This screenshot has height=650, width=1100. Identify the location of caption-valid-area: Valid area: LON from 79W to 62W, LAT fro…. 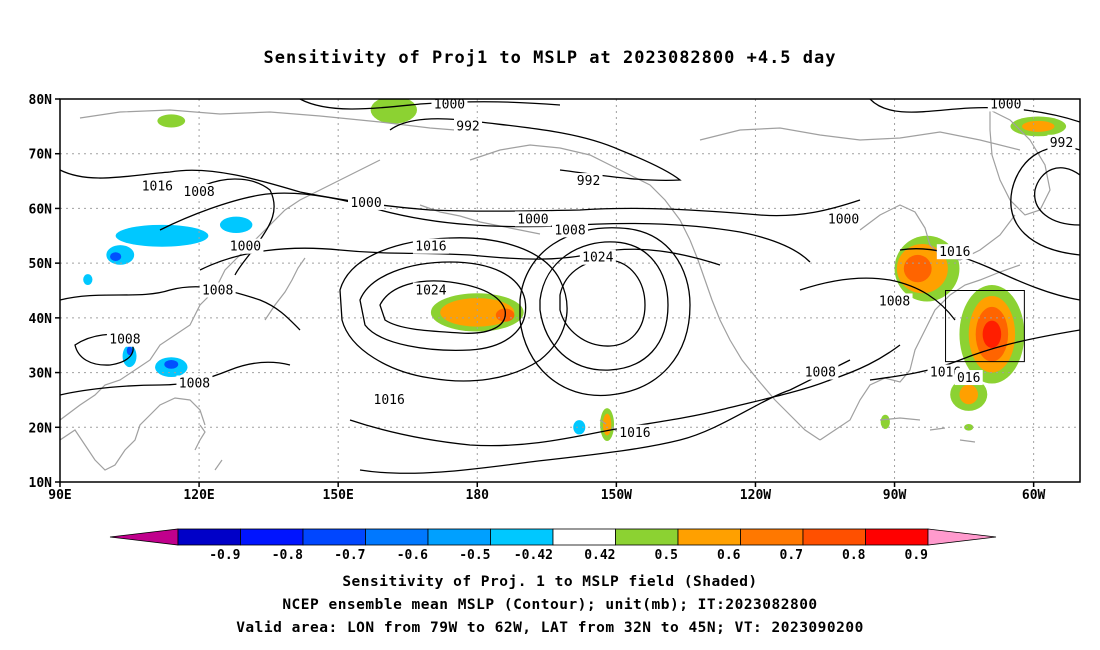
(550, 628).